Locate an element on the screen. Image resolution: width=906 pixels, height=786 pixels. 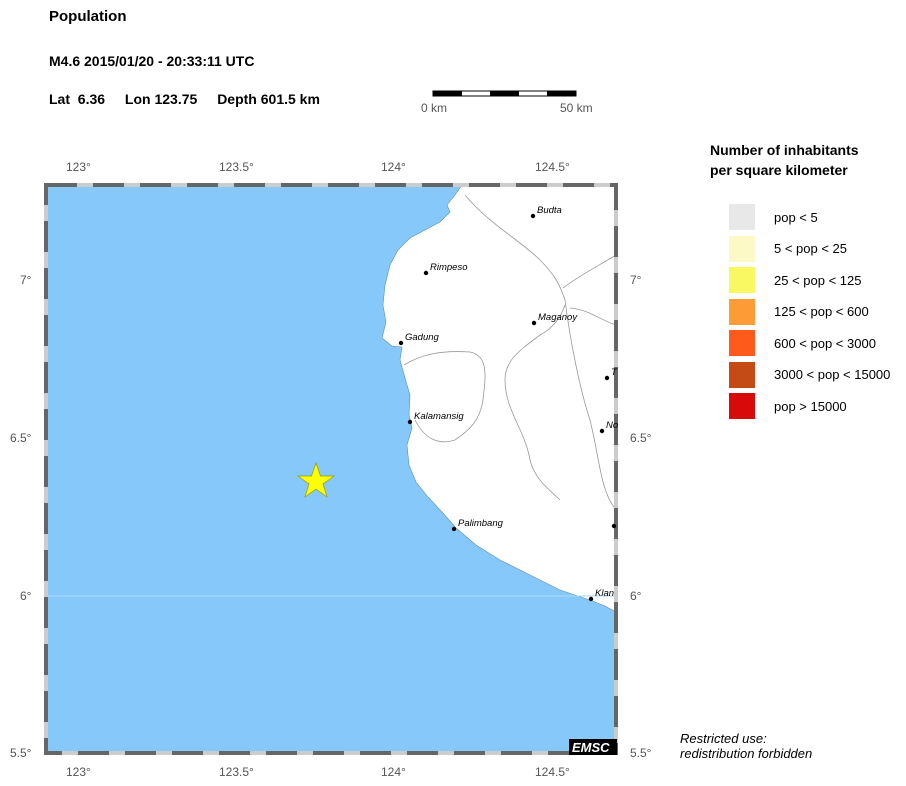
city-label: Klan is located at coordinates (604, 593).